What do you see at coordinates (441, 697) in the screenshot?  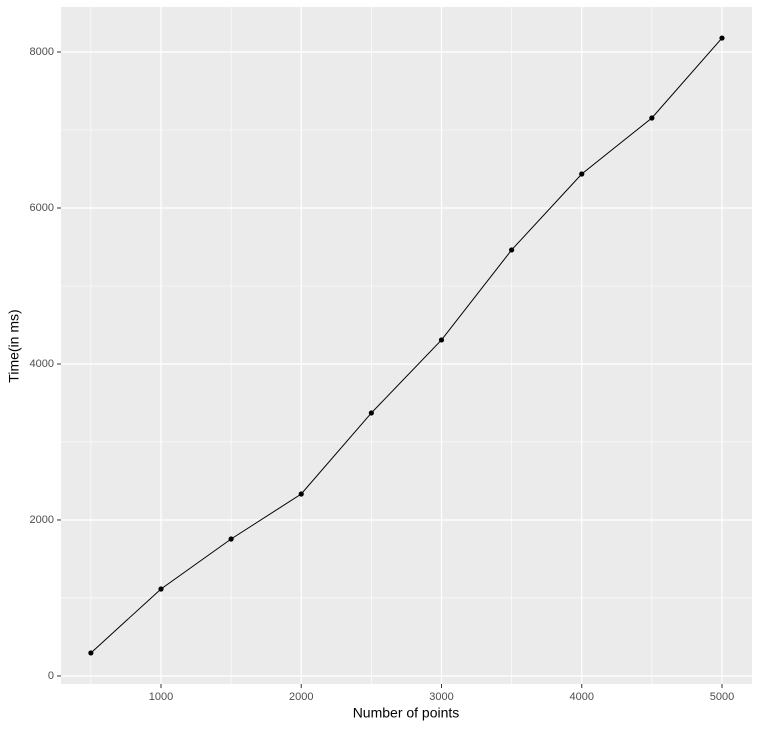 I see `x-tick-label: 3000` at bounding box center [441, 697].